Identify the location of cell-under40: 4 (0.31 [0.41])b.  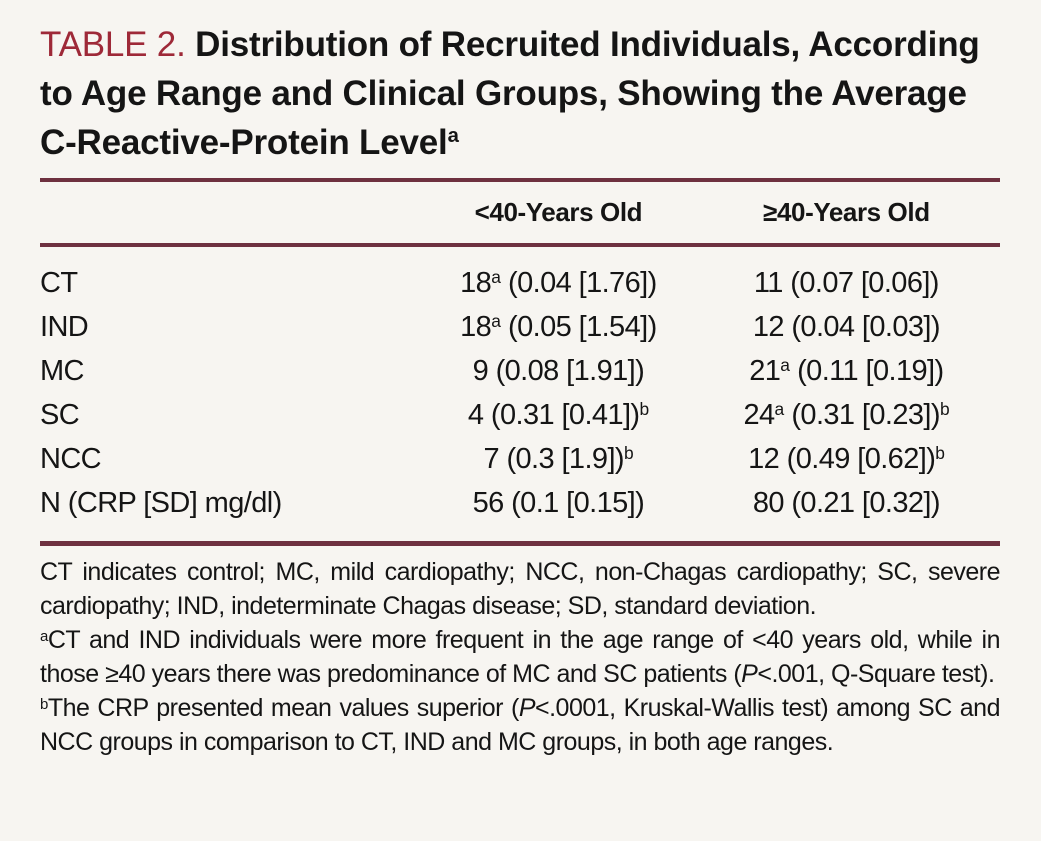
(558, 414).